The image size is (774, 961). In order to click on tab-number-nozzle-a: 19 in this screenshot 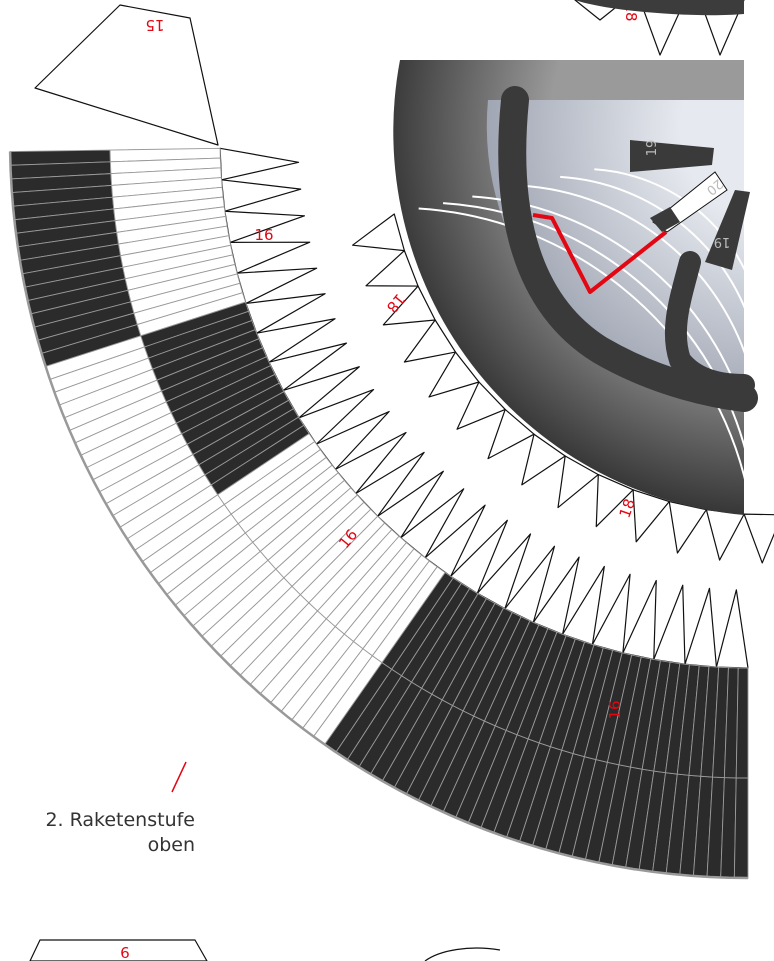, I will do `click(652, 148)`.